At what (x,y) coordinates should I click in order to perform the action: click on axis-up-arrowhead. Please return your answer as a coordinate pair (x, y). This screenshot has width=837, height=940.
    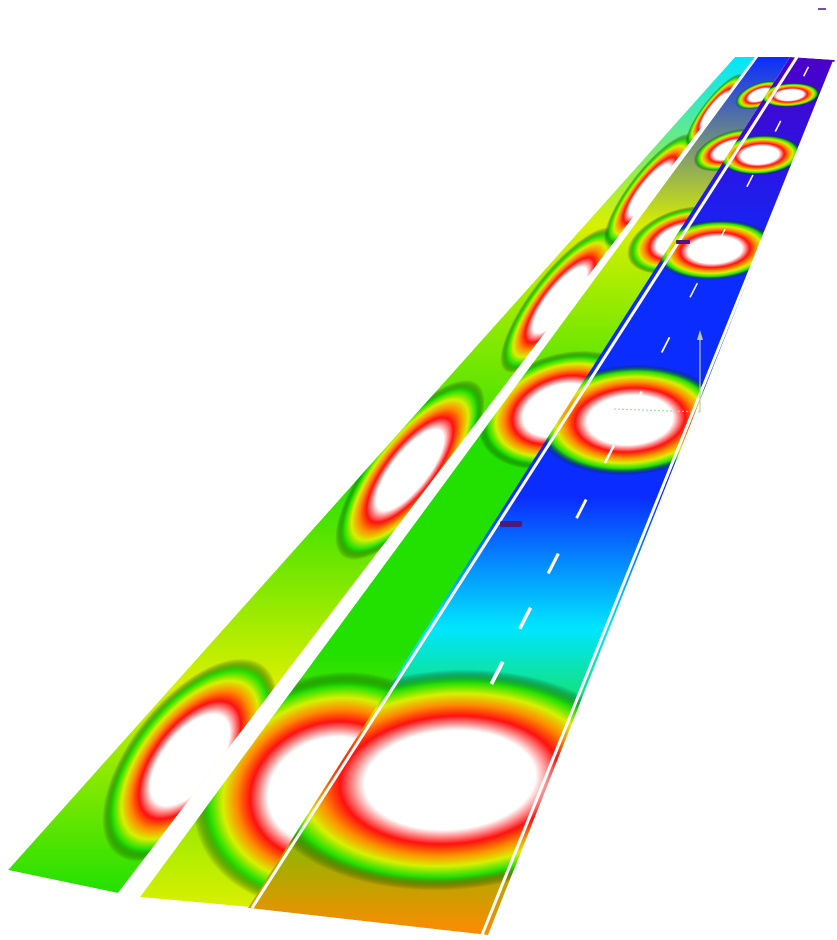
    Looking at the image, I should click on (700, 335).